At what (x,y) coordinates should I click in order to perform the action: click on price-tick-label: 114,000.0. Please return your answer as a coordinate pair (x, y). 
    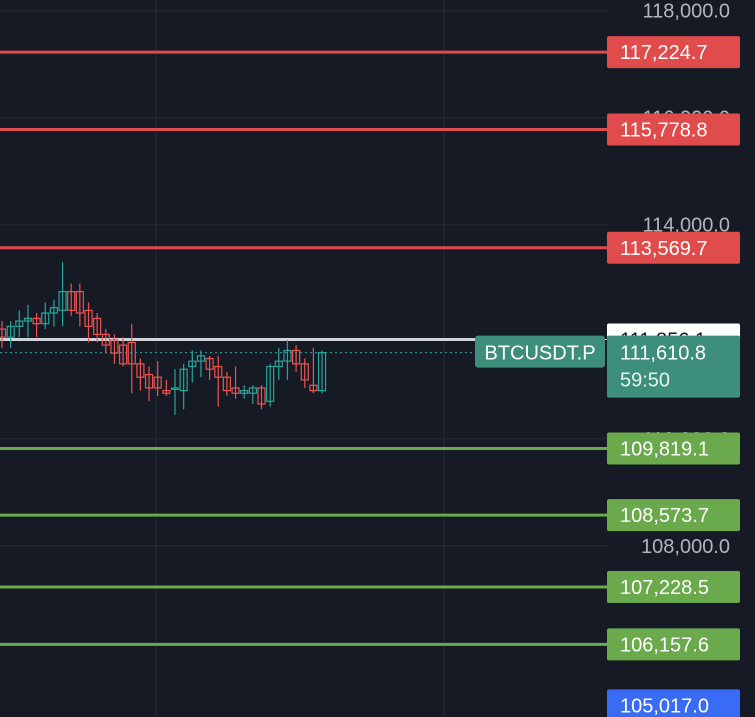
    Looking at the image, I should click on (687, 226).